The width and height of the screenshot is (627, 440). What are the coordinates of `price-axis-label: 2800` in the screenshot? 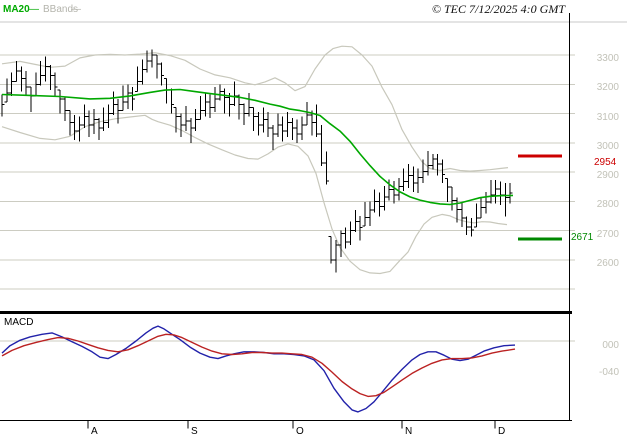 It's located at (607, 205).